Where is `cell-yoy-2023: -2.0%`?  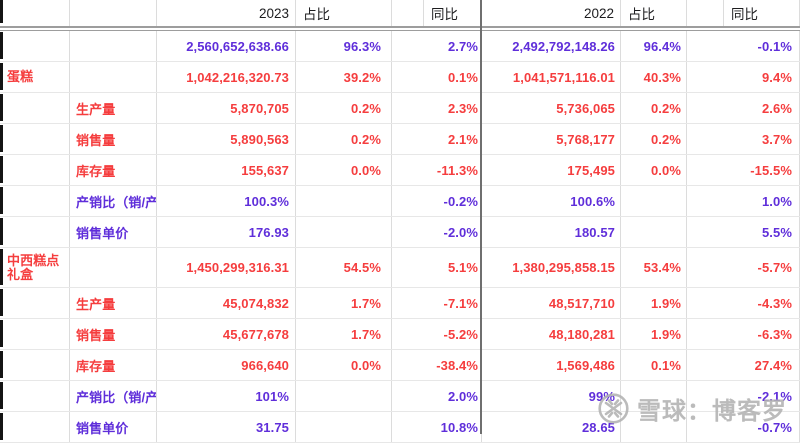 cell-yoy-2023: -2.0% is located at coordinates (437, 232).